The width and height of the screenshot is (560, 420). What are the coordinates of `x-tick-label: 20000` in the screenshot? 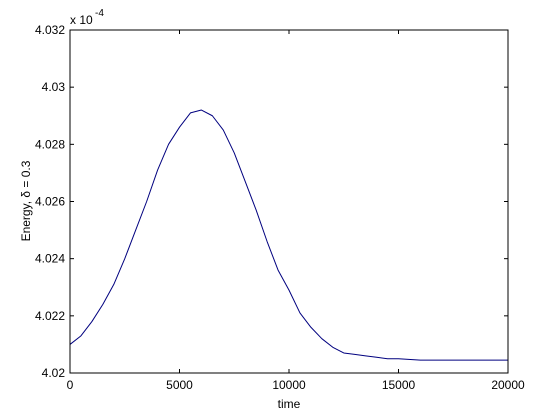 It's located at (508, 385).